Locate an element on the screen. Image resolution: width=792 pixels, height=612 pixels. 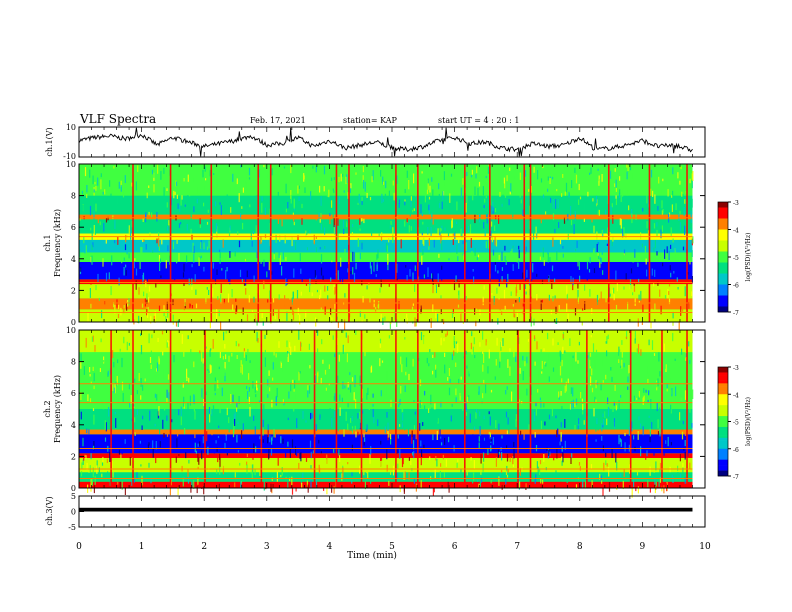
x-tick-label: 2 is located at coordinates (204, 547).